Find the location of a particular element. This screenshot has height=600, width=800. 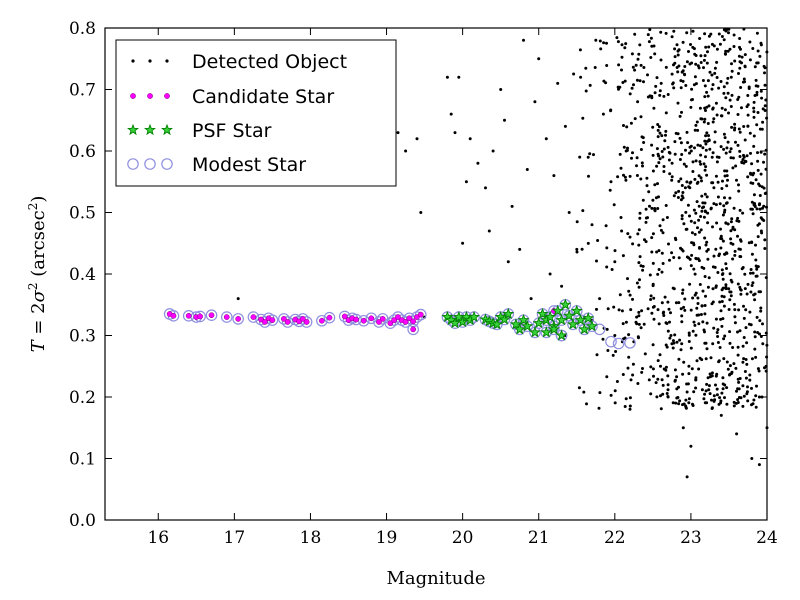

x-axis-label: Magnitude is located at coordinates (435, 578).